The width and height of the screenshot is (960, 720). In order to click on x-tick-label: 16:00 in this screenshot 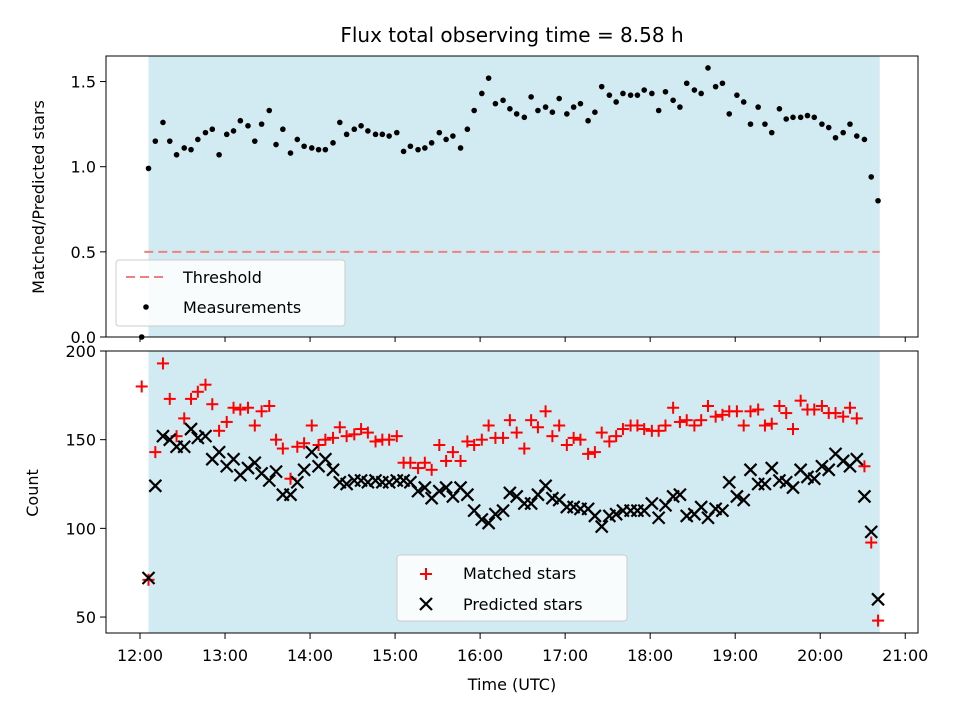, I will do `click(480, 655)`.